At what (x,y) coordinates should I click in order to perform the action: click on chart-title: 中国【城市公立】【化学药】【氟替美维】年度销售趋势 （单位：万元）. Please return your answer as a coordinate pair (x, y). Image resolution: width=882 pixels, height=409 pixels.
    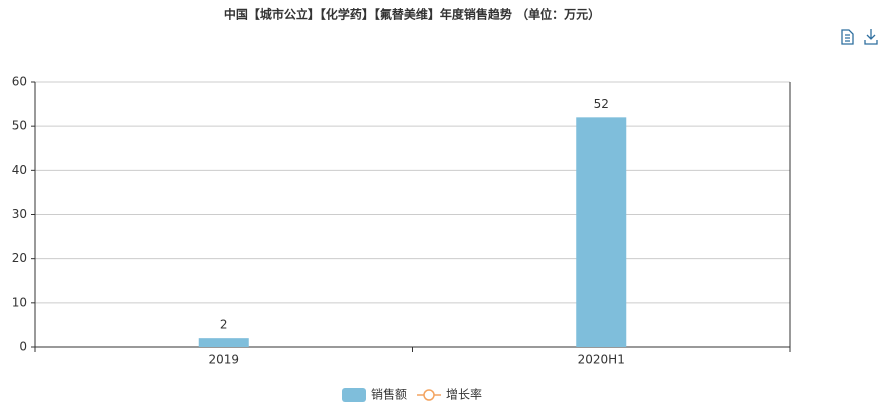
    Looking at the image, I should click on (412, 14).